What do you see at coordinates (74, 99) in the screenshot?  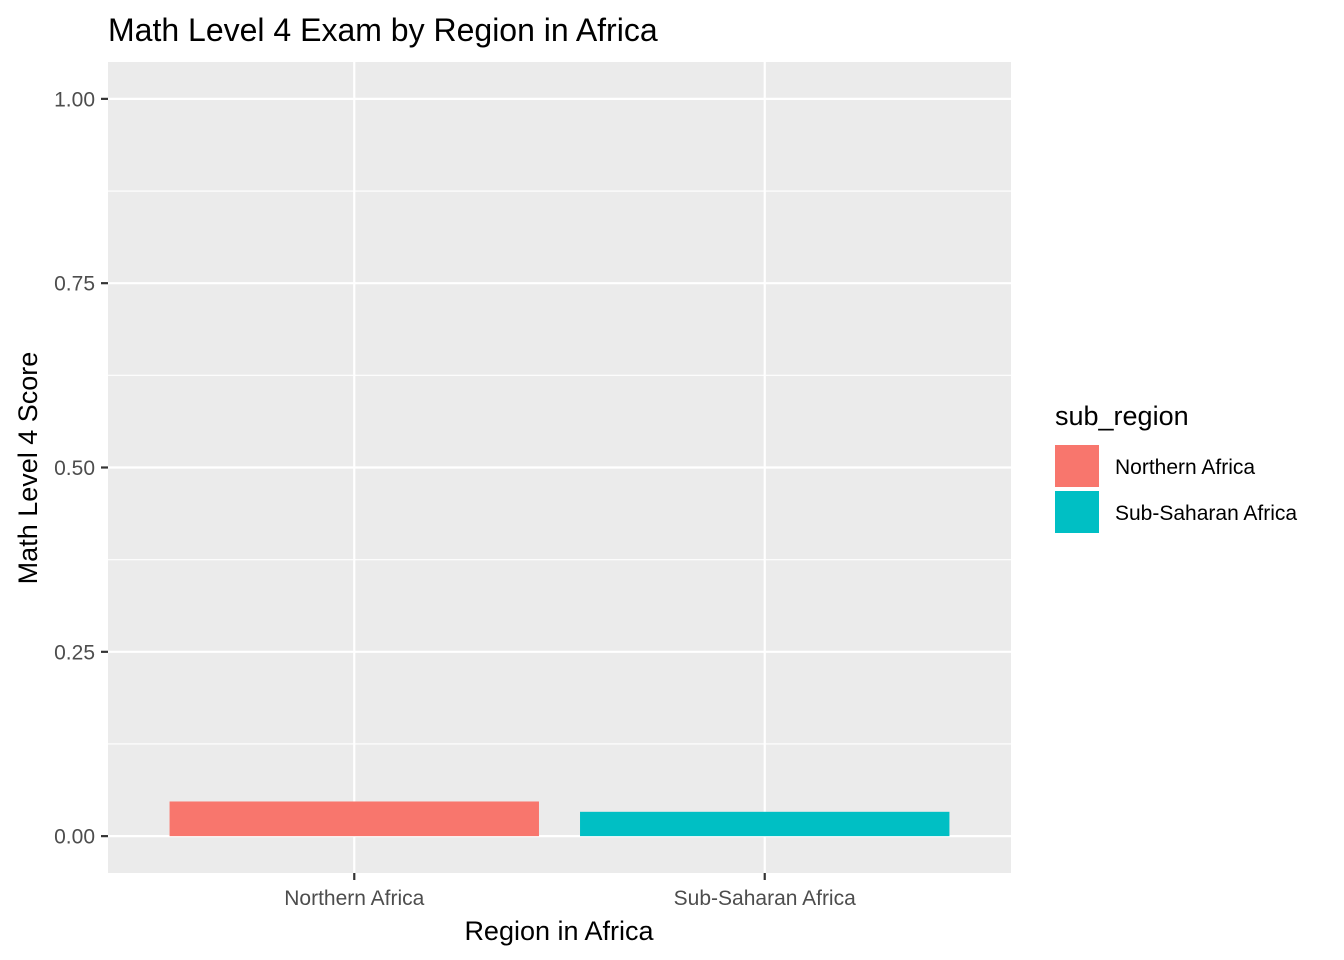 I see `y-tick-label: 1.00` at bounding box center [74, 99].